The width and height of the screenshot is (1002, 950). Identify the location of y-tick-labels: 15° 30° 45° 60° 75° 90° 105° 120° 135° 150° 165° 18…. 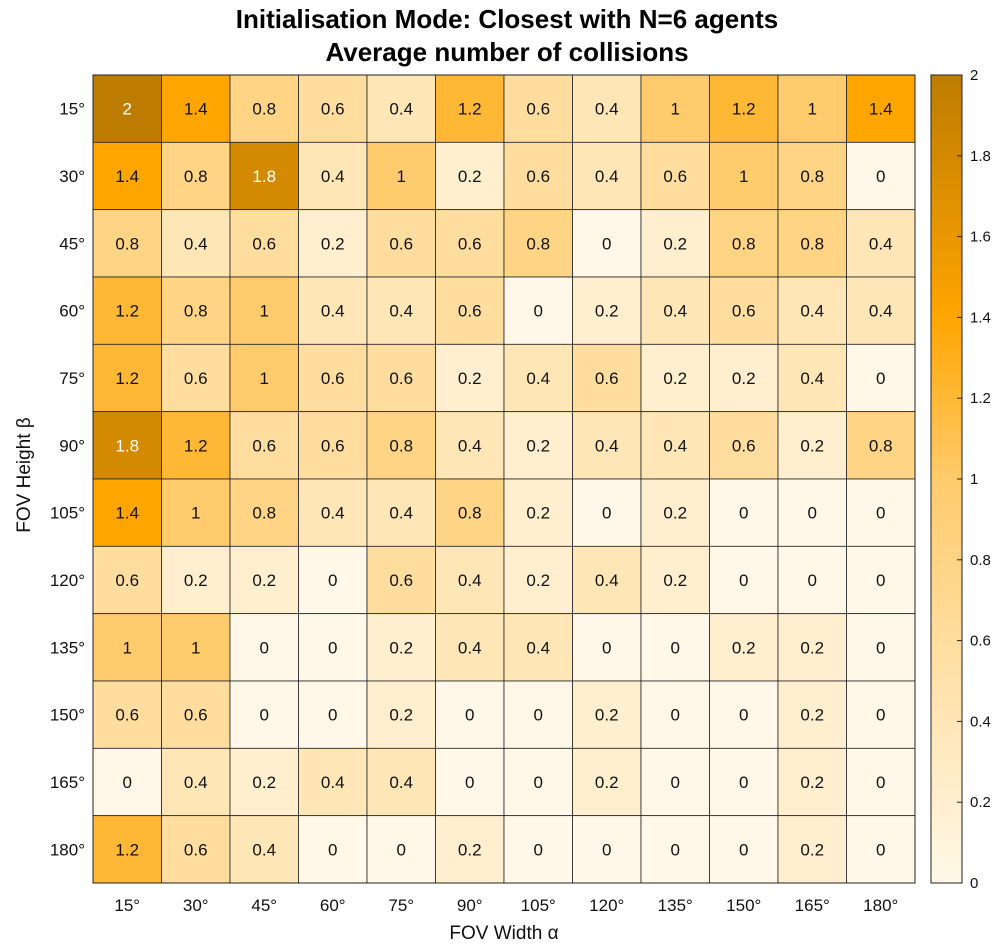
(67, 480).